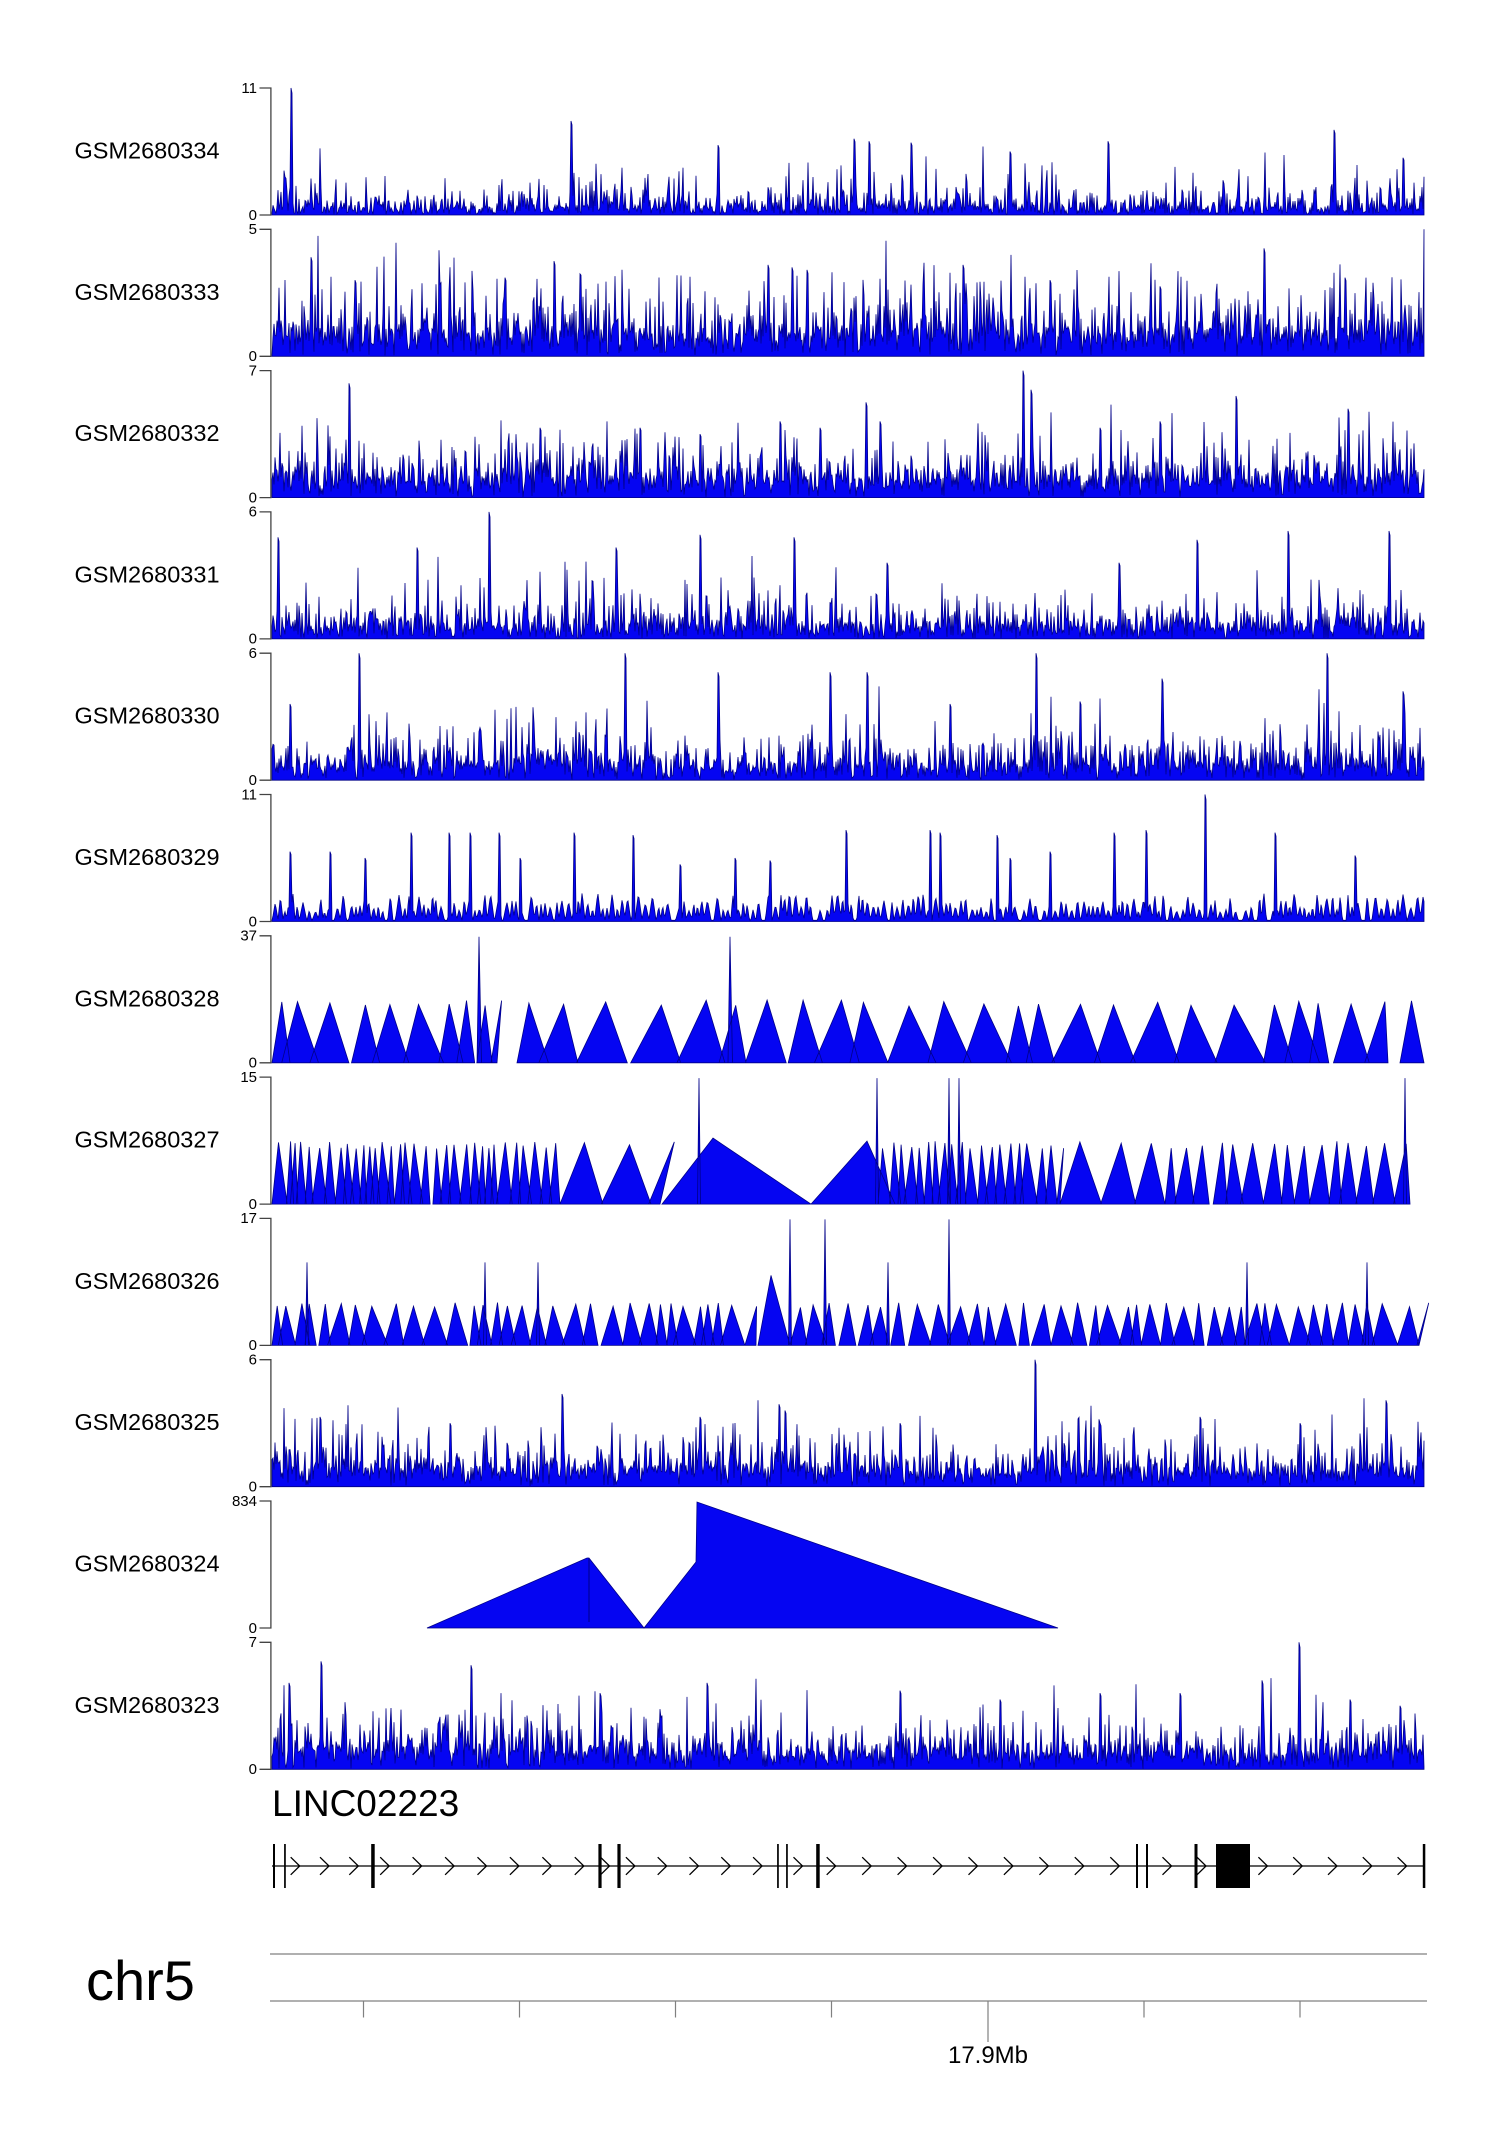  I want to click on svg-text: GSM2680333, so click(147, 292).